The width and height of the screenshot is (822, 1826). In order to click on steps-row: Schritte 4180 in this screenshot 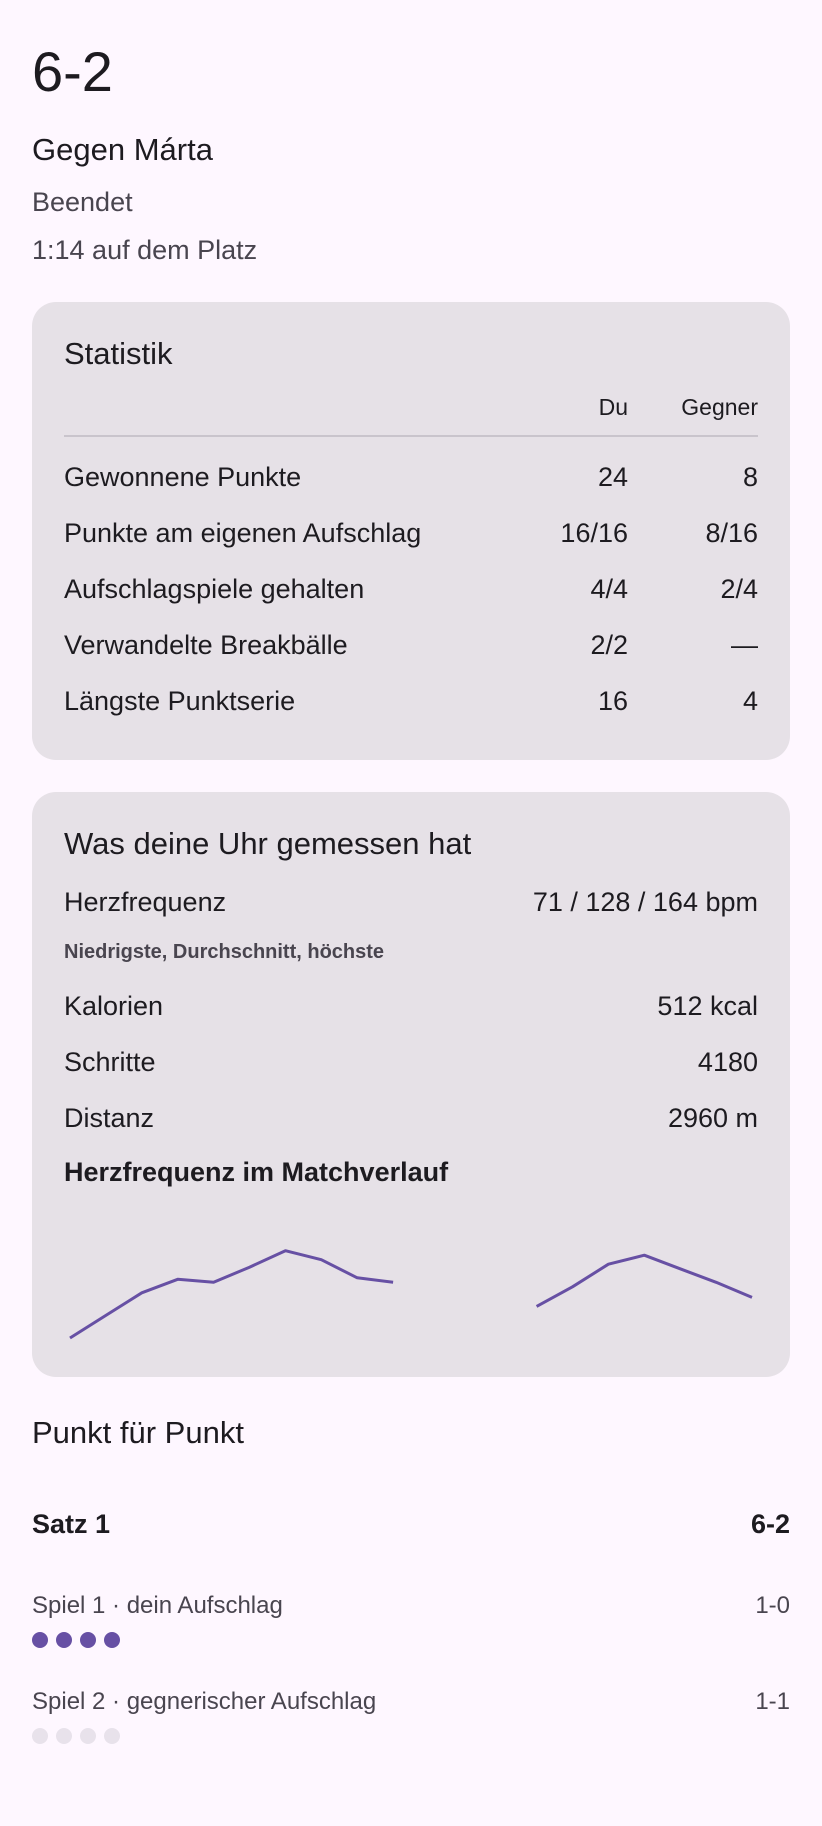, I will do `click(411, 1062)`.